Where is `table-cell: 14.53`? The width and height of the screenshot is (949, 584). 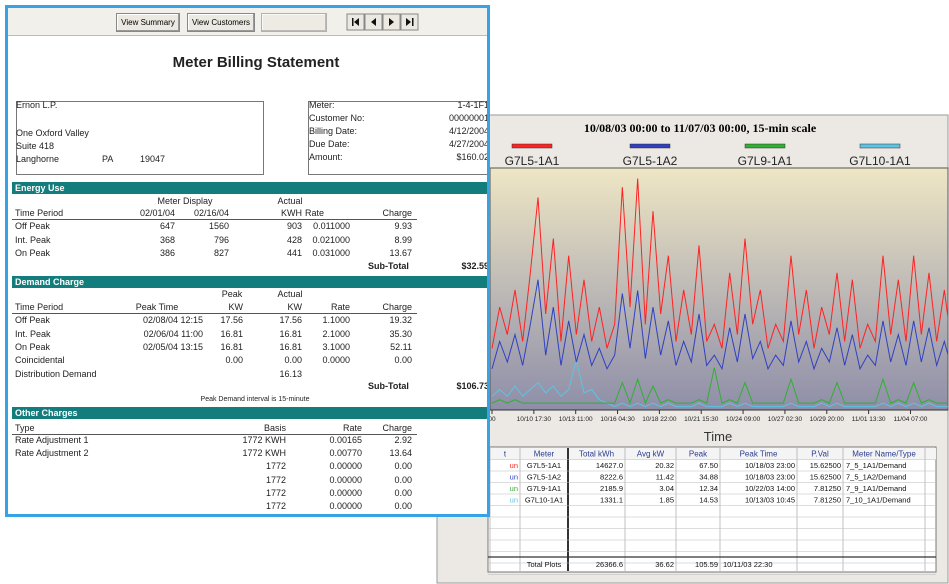
table-cell: 14.53 is located at coordinates (708, 500).